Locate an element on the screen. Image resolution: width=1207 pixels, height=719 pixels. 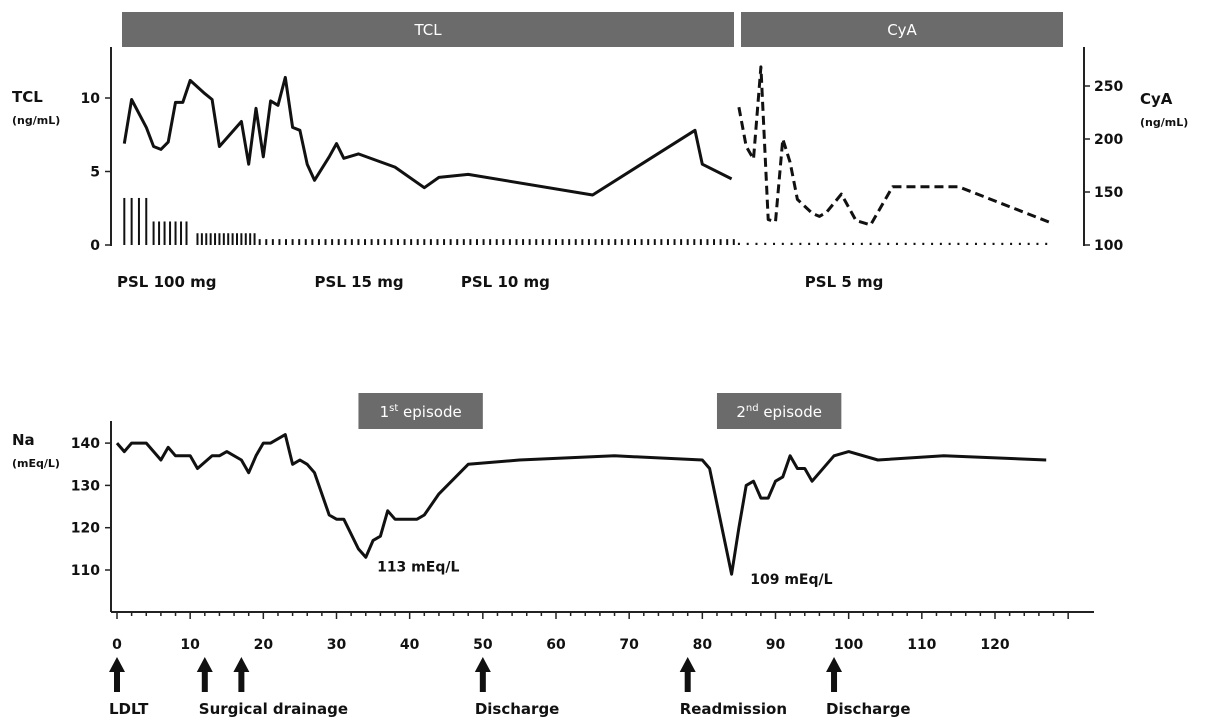
x-tick-label: 20 is located at coordinates (264, 645).